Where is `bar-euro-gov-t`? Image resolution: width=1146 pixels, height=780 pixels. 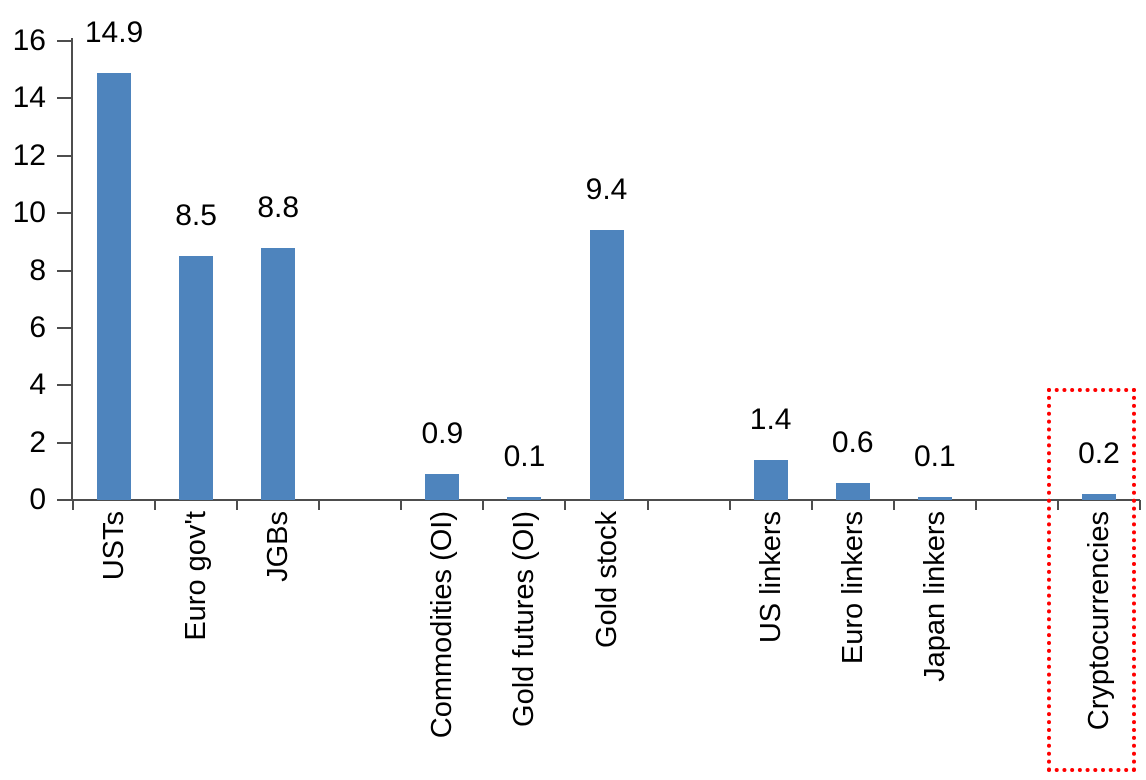 bar-euro-gov-t is located at coordinates (196, 378).